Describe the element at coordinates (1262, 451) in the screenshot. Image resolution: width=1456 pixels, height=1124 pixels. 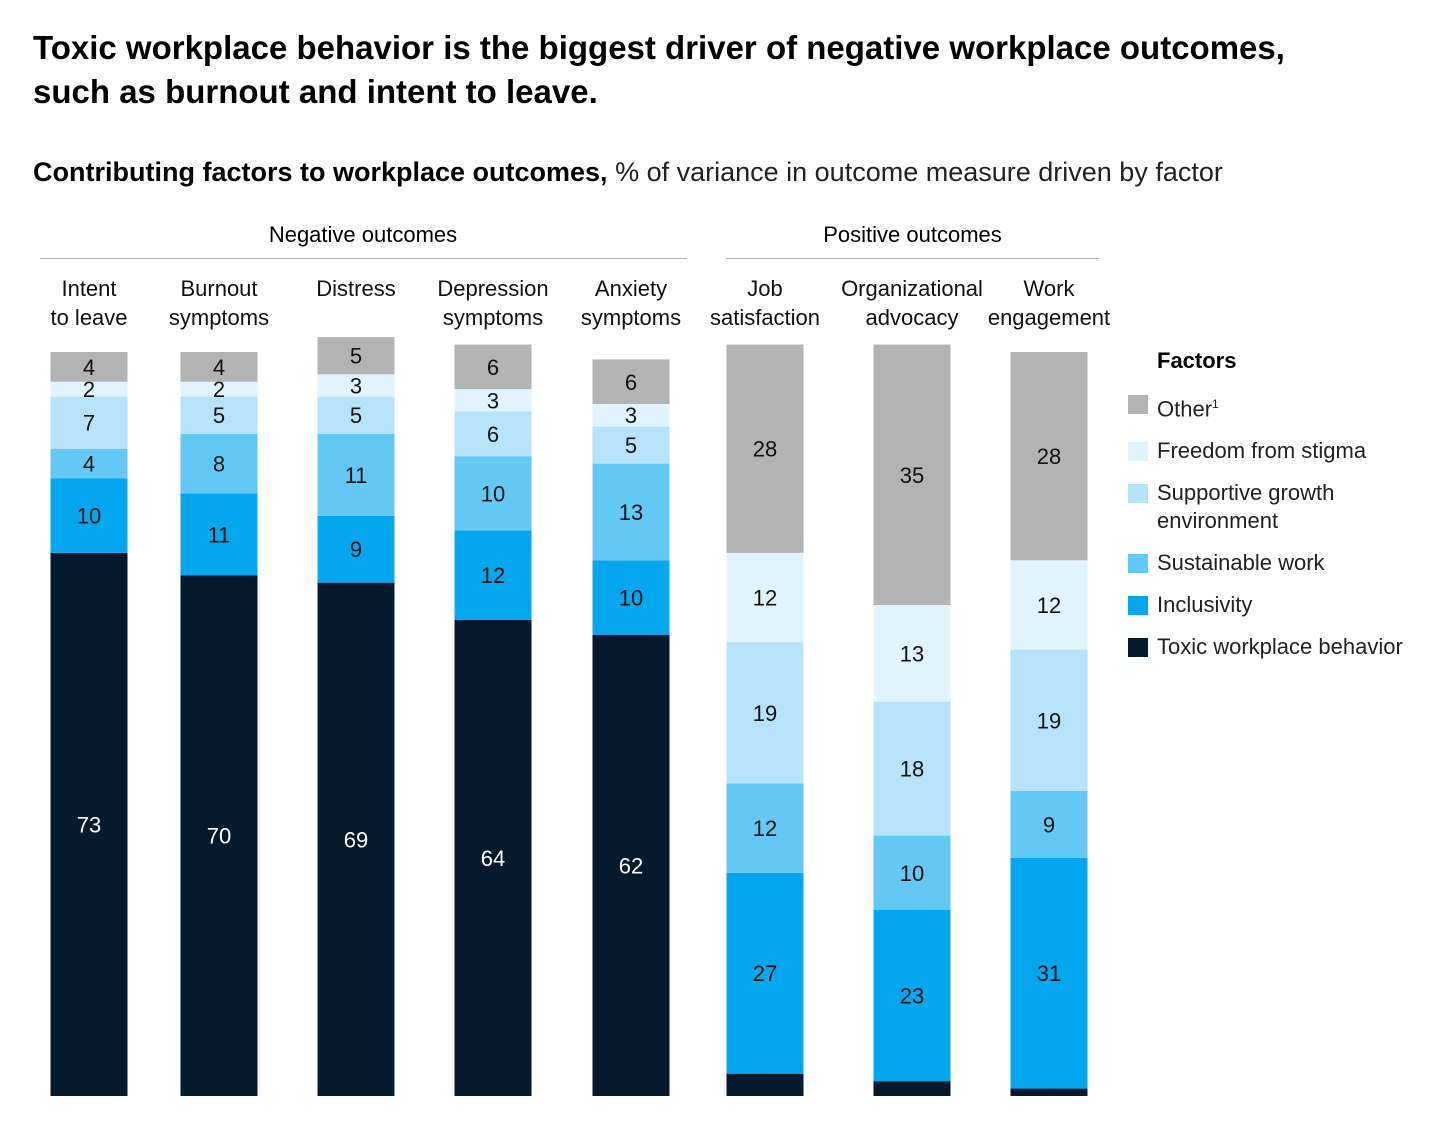
I see `legend-label: Freedom from stigma` at that location.